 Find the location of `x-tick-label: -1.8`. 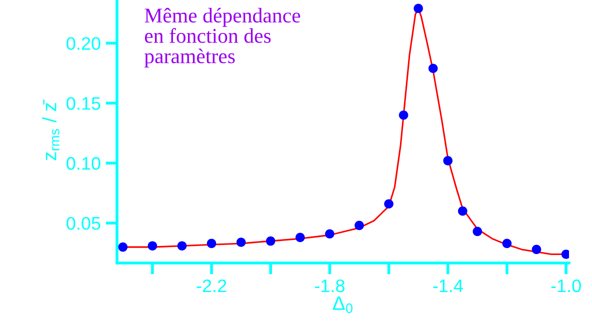

x-tick-label: -1.8 is located at coordinates (329, 285).